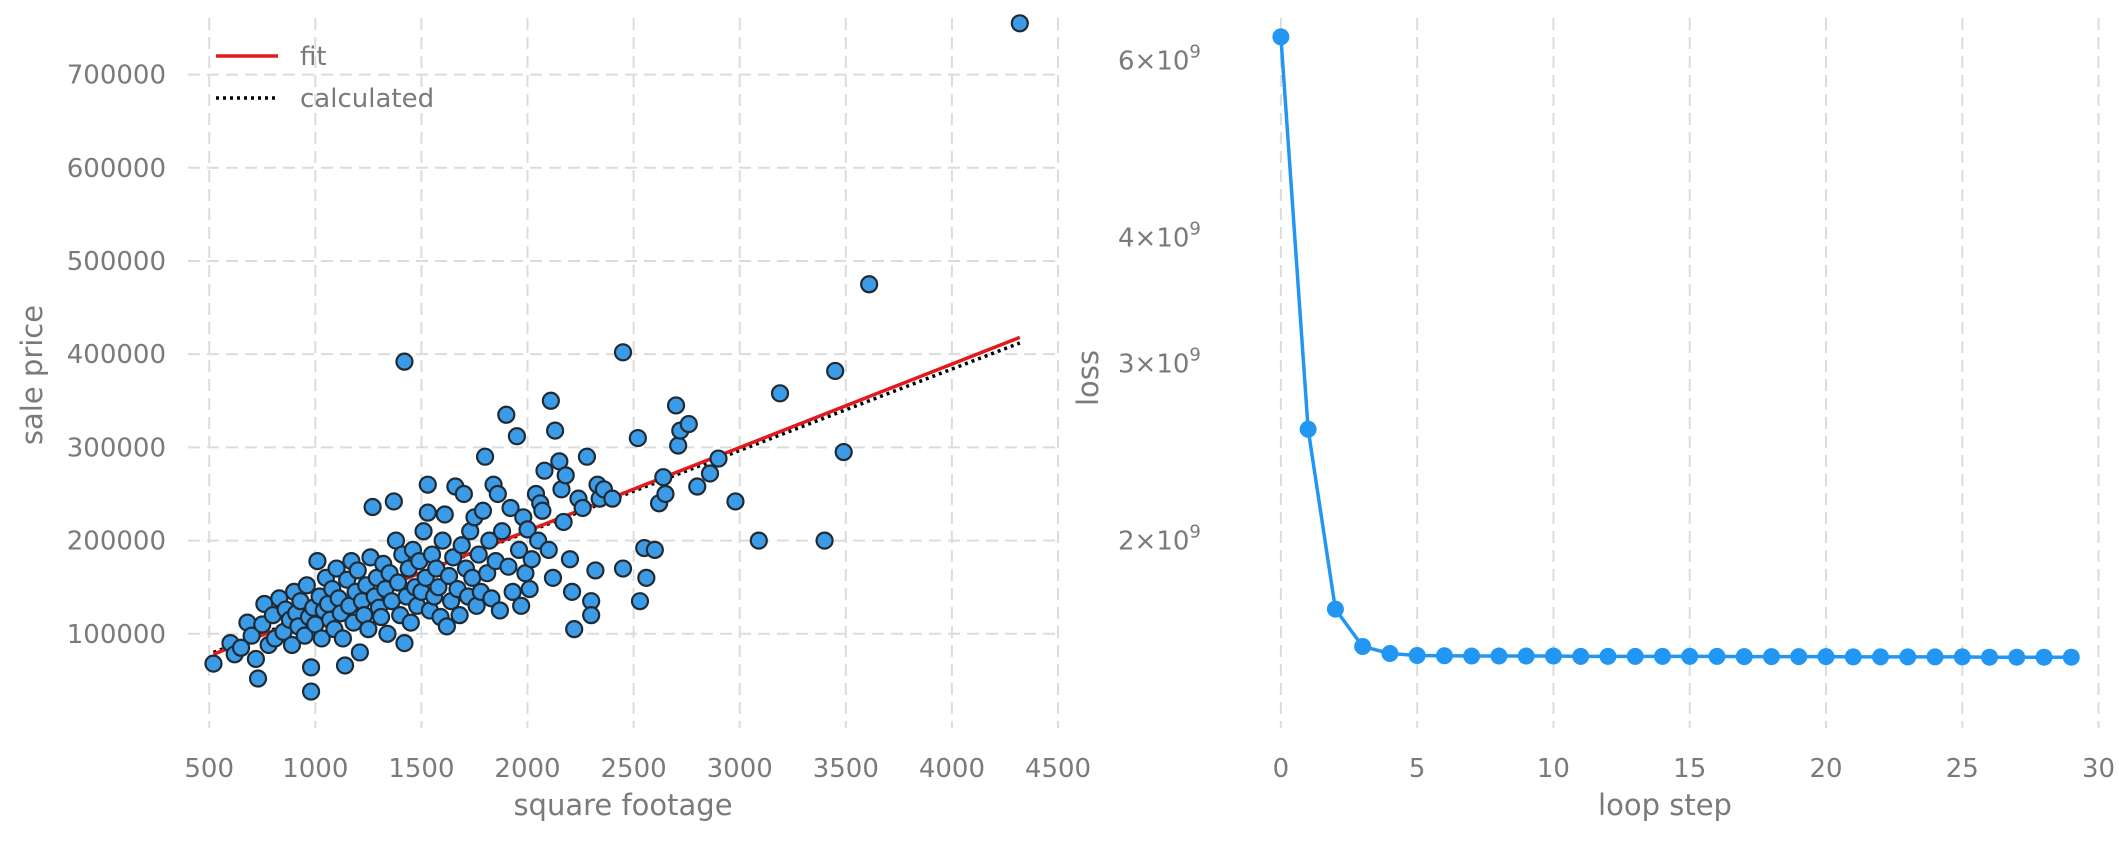 This screenshot has height=841, width=2119. I want to click on x-tick-label: 20, so click(1825, 769).